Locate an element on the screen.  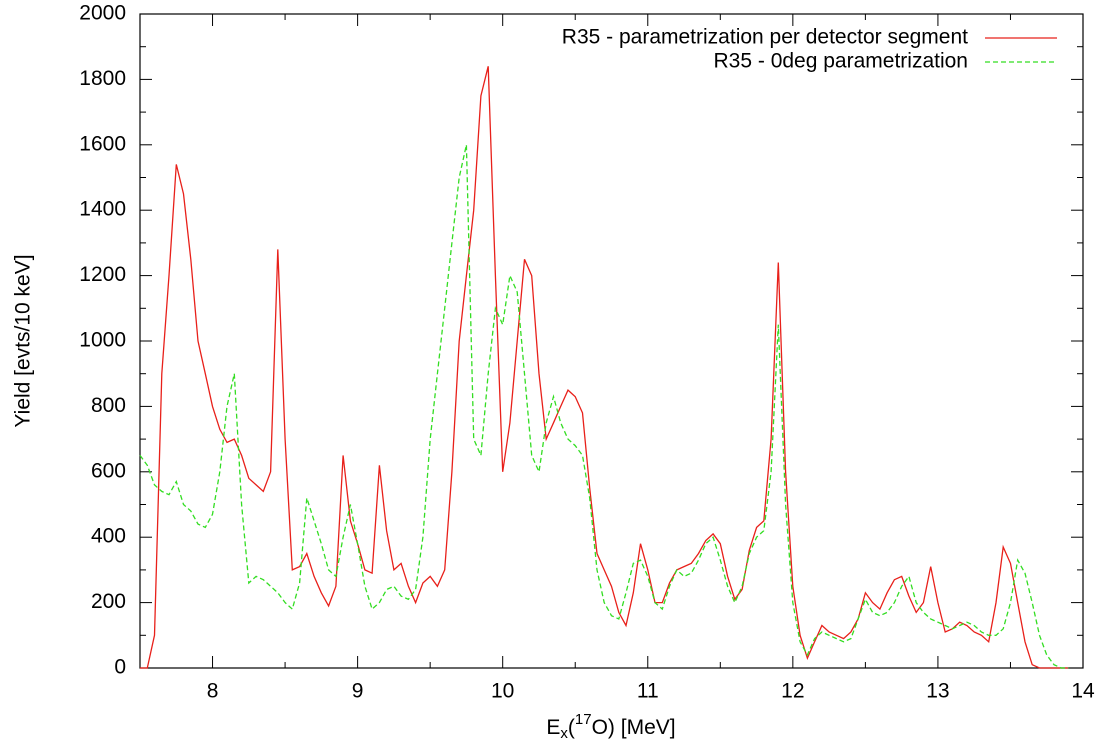
x-label-part: ( is located at coordinates (571, 727).